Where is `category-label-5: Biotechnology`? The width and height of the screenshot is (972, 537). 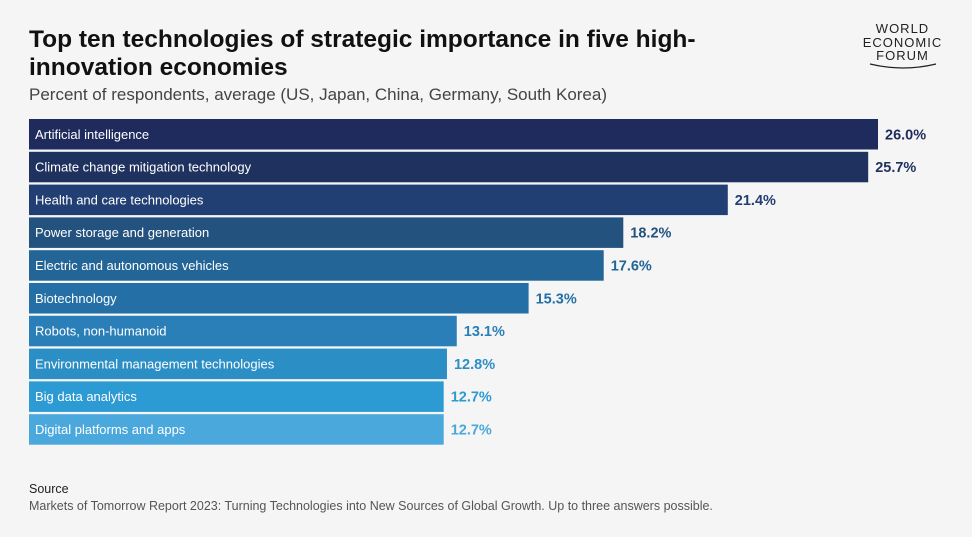 category-label-5: Biotechnology is located at coordinates (76, 298).